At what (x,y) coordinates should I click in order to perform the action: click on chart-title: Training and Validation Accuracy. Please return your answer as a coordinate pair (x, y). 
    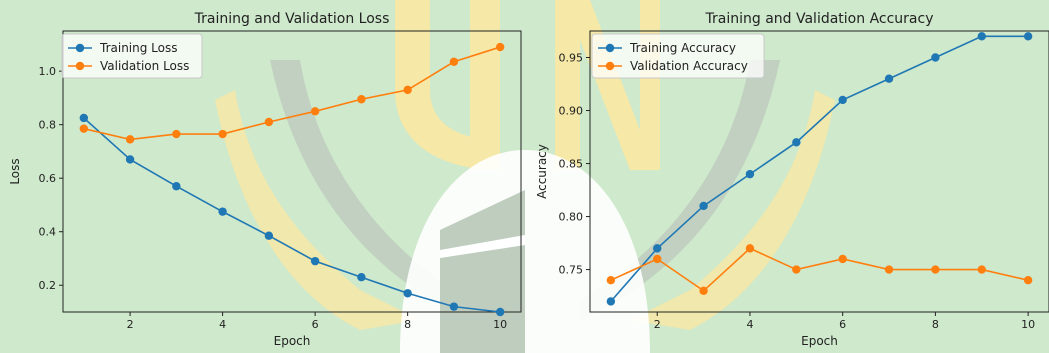
    Looking at the image, I should click on (819, 19).